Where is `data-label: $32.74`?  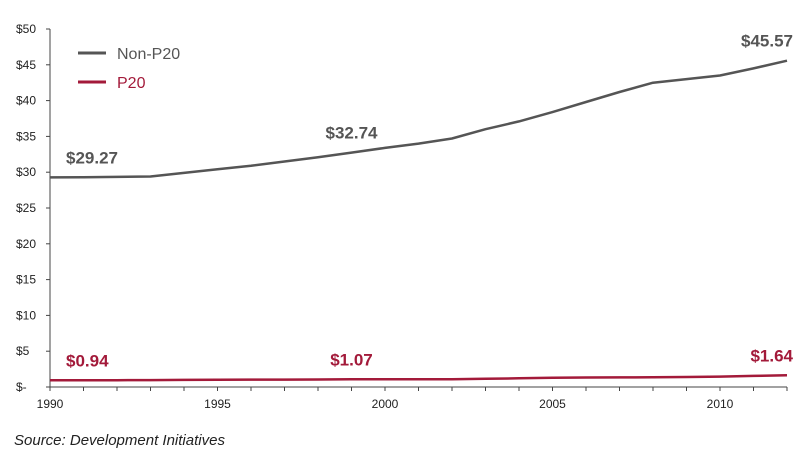 data-label: $32.74 is located at coordinates (352, 133).